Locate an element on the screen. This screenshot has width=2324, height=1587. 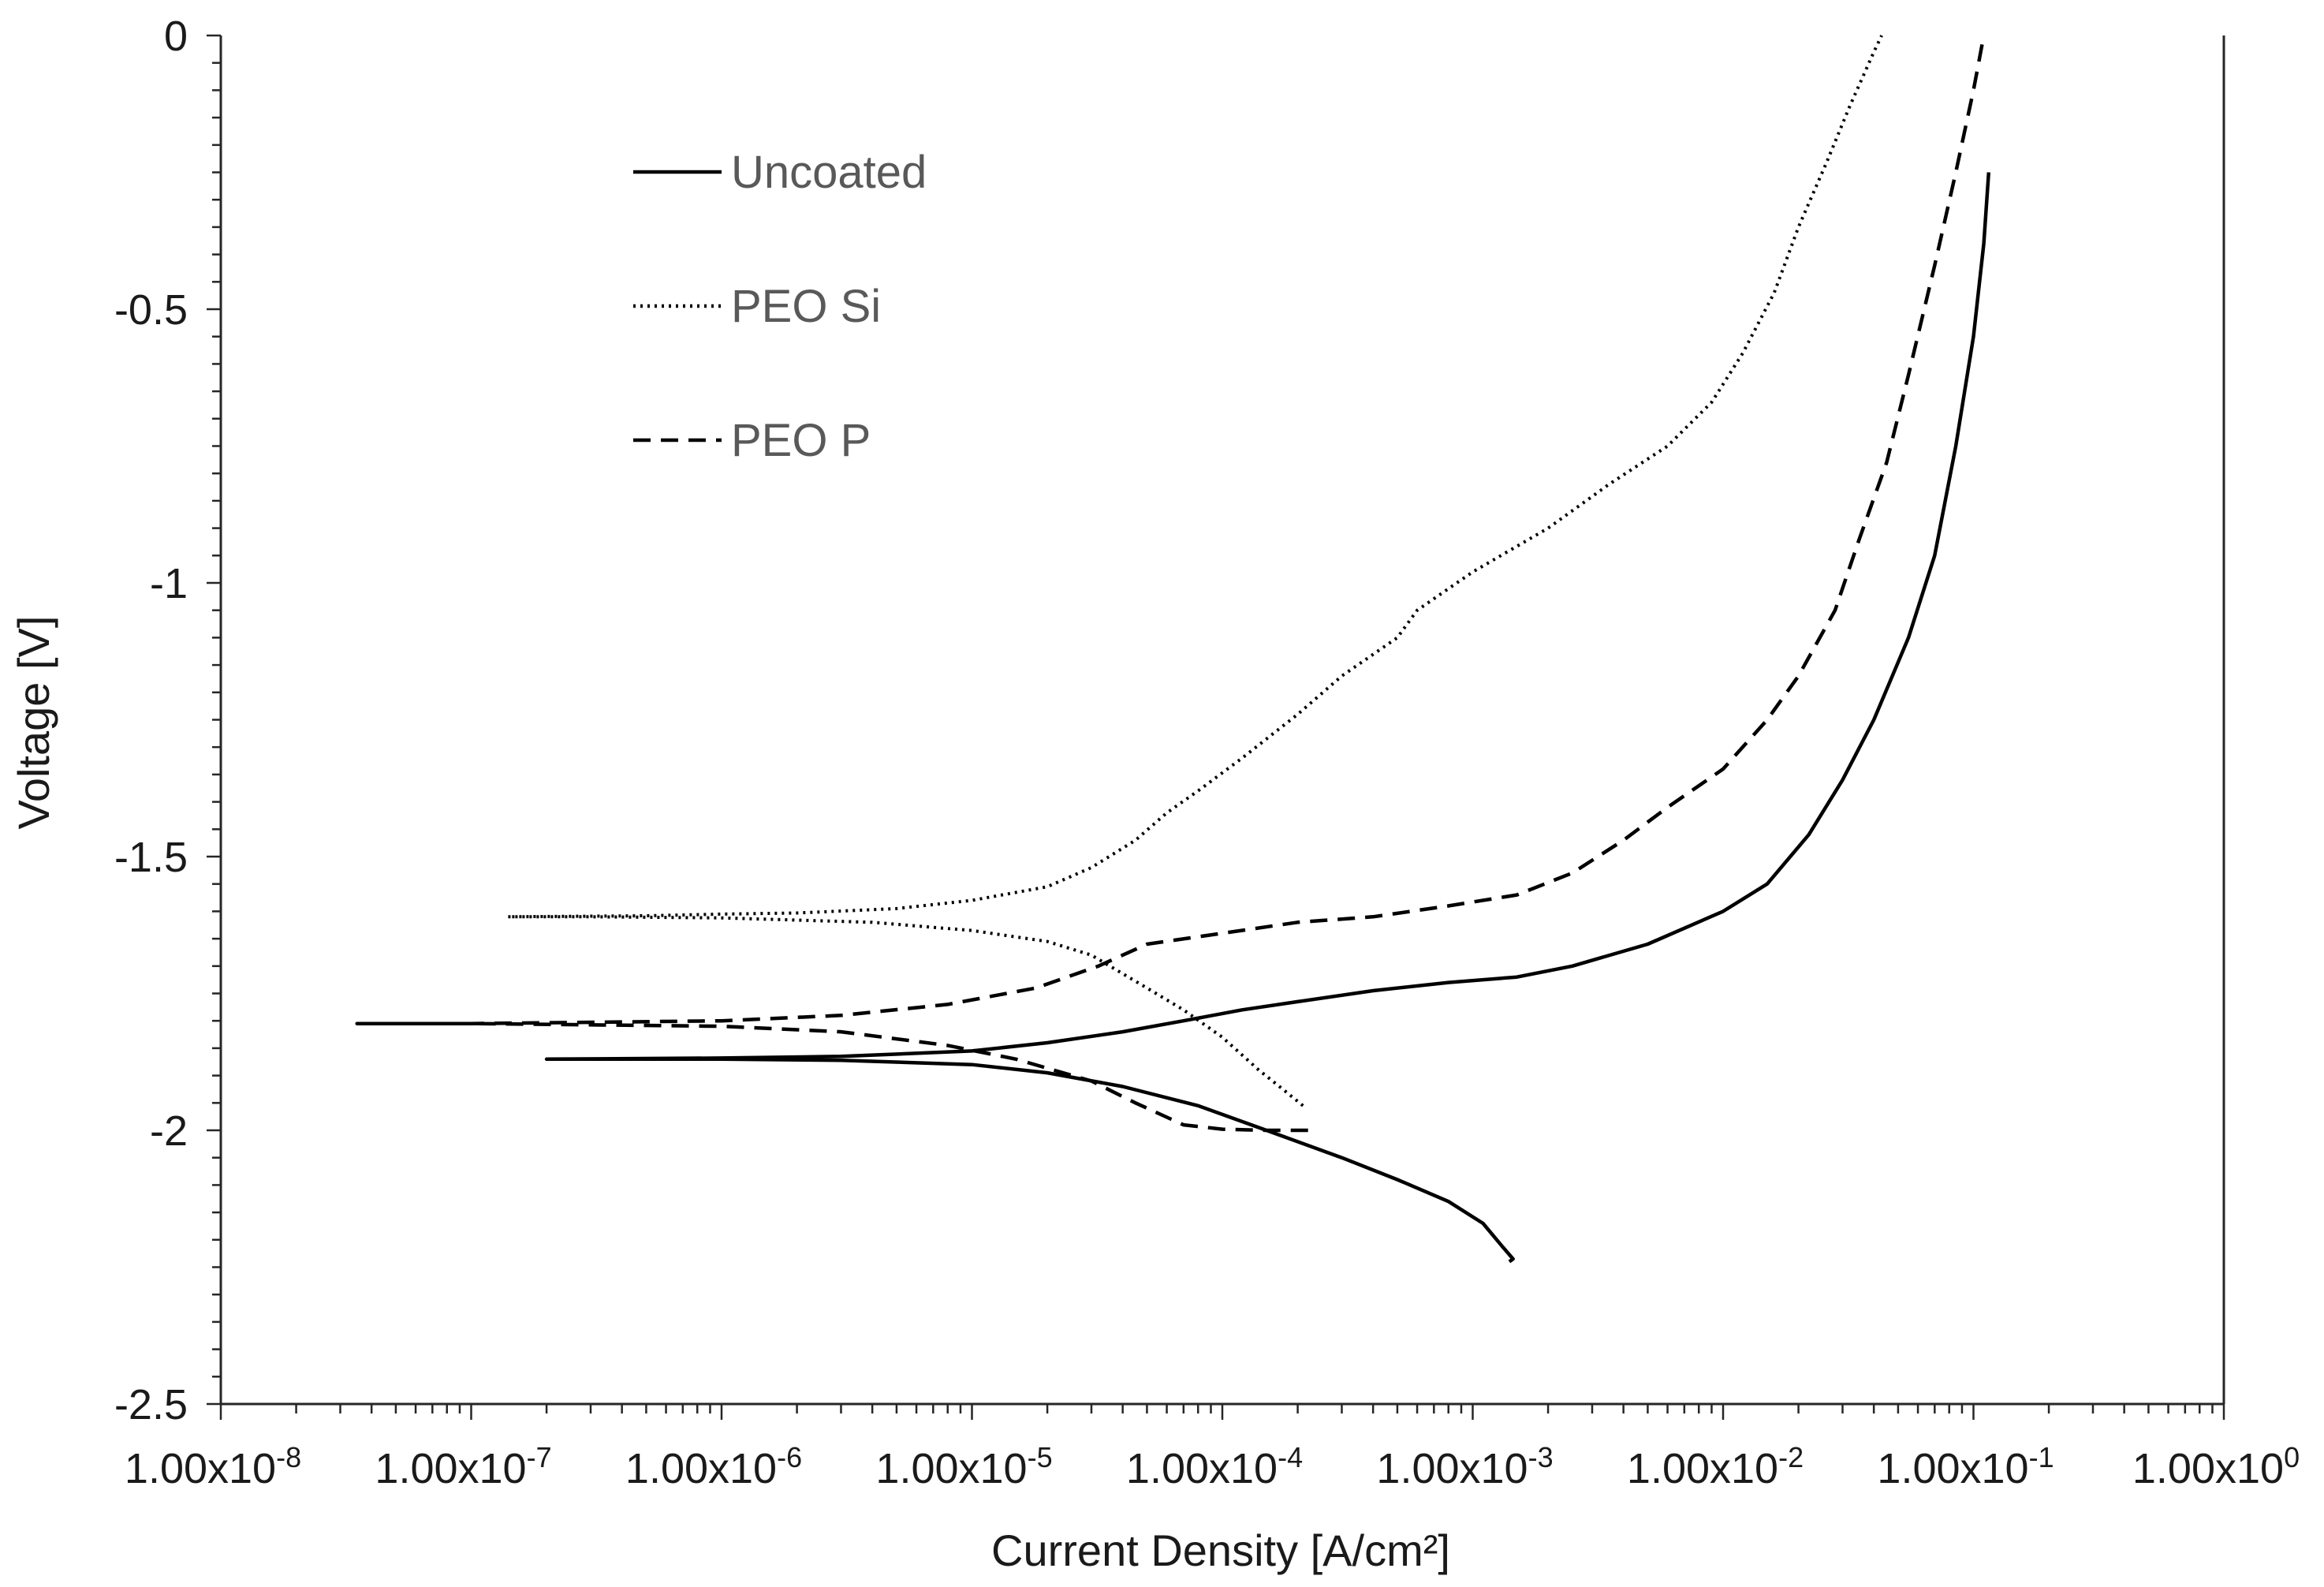
y-tick-label: -1.5 is located at coordinates (151, 857).